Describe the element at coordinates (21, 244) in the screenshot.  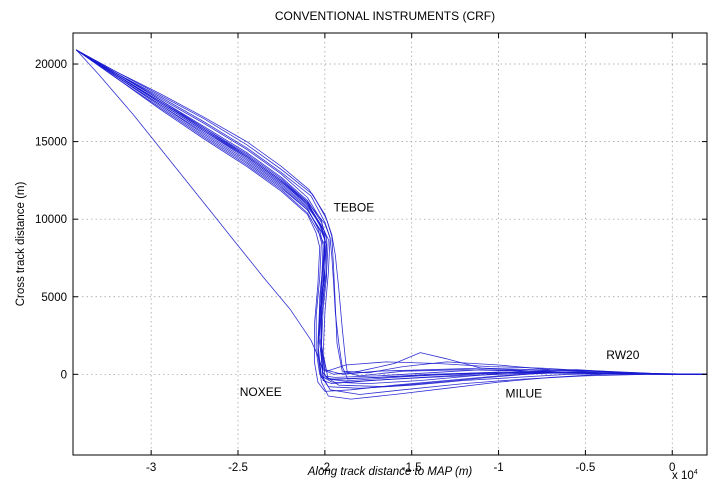
I see `y-axis-label: Cross track distance (m)` at that location.